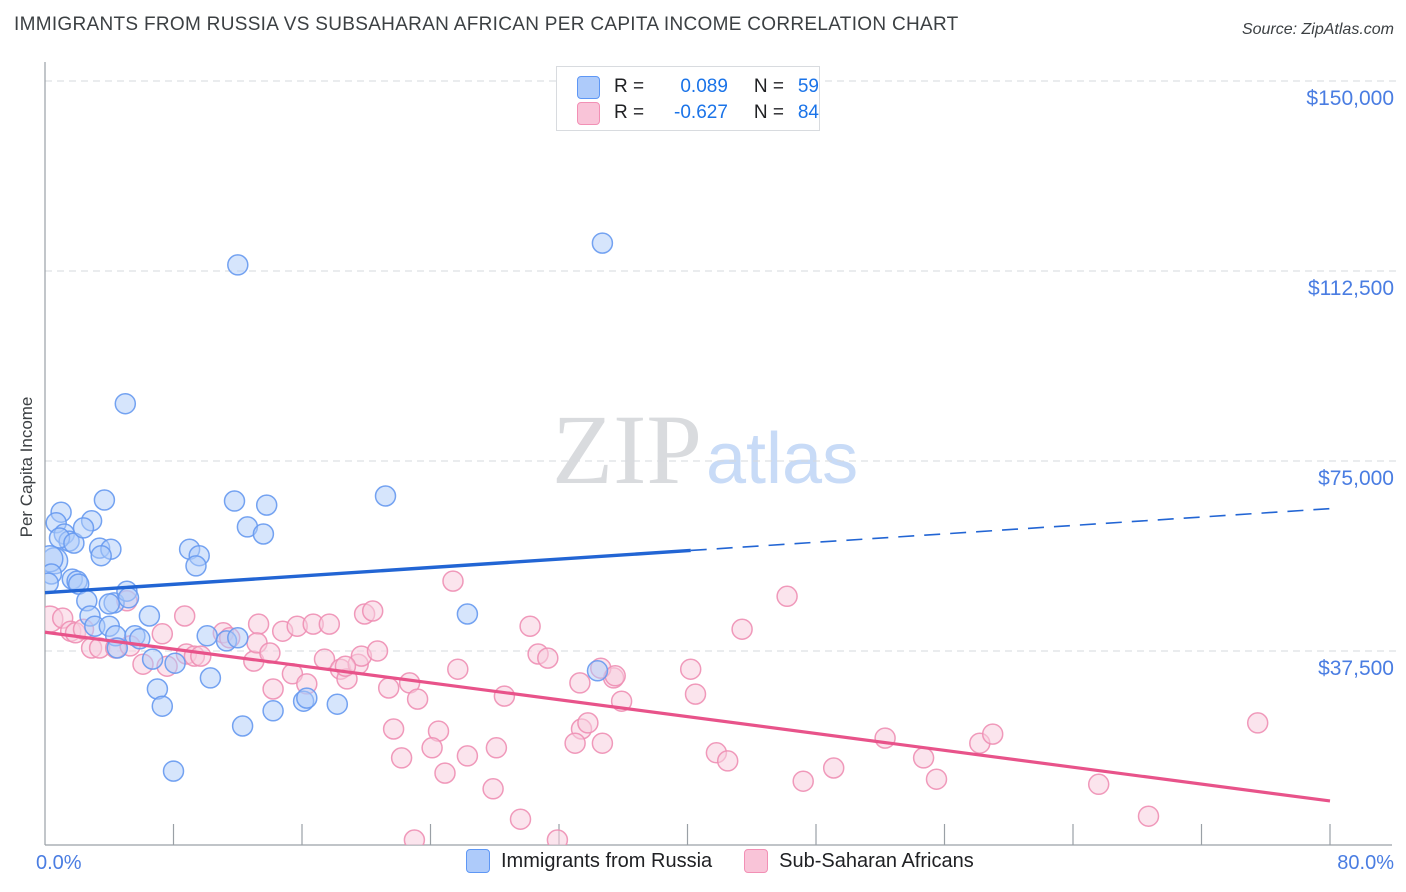 This screenshot has width=1406, height=892. I want to click on legend-item-subsaharan: Sub-Saharan Africans, so click(859, 861).